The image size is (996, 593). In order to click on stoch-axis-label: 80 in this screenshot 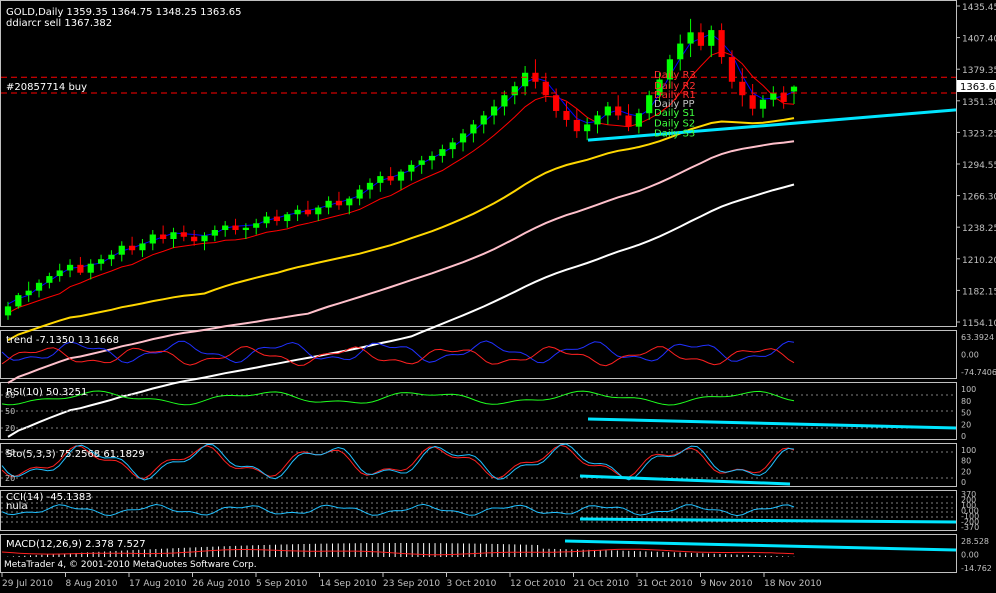, I will do `click(966, 461)`.